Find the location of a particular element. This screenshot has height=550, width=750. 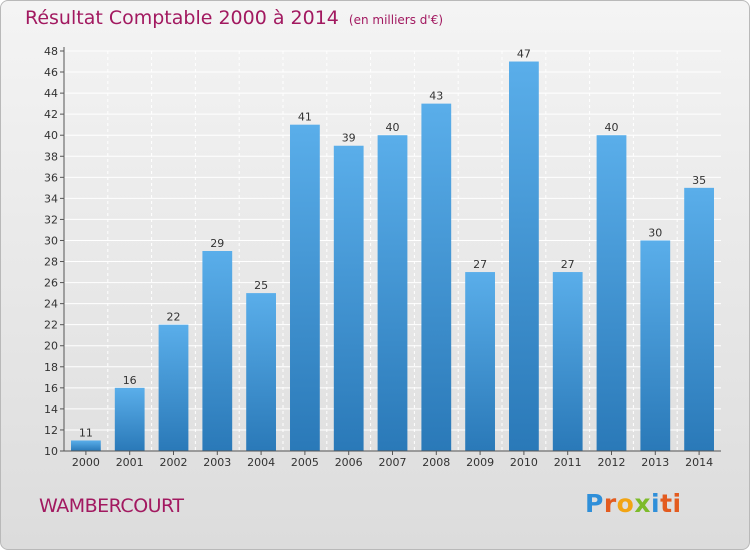

bar-2007 is located at coordinates (392, 293).